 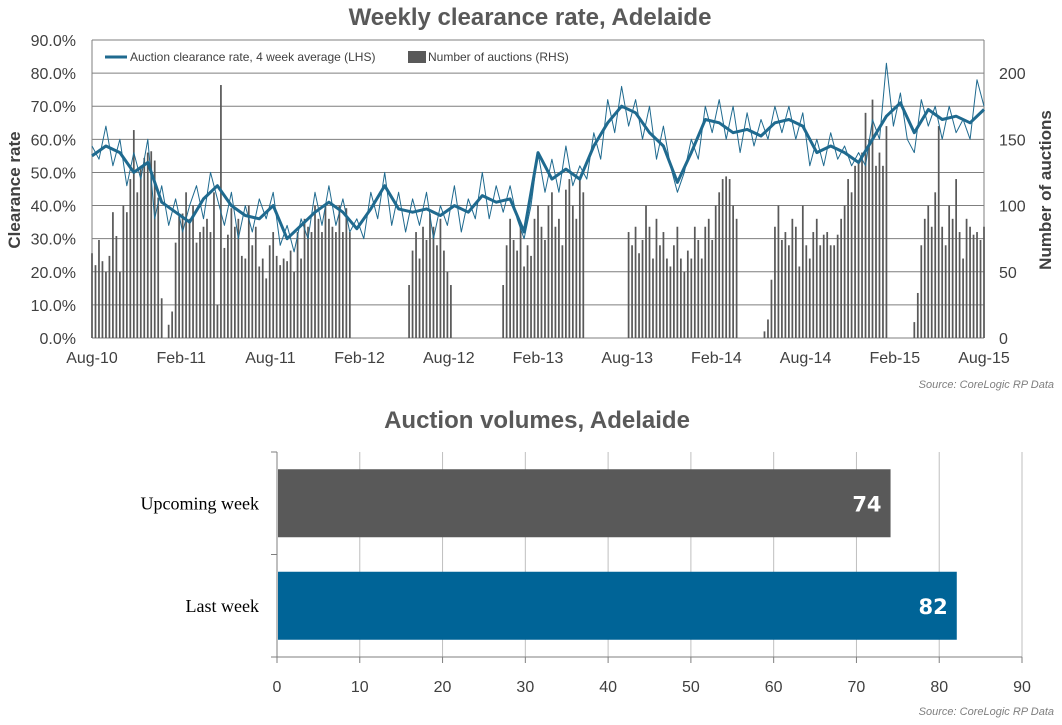 I want to click on volumes-x-tick-label: 70, so click(x=857, y=687).